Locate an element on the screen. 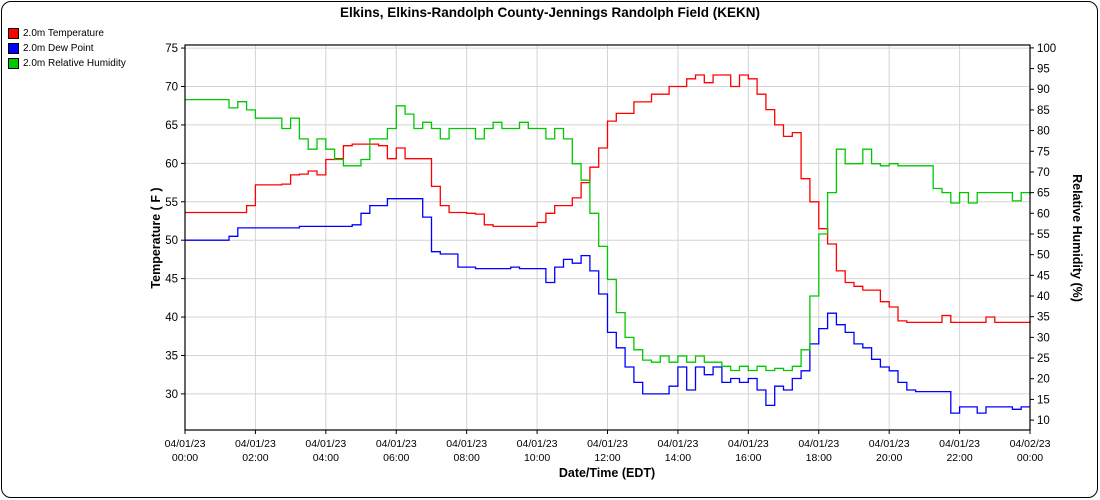 The height and width of the screenshot is (500, 1100). right-axis-tick-label: 35 is located at coordinates (1043, 318).